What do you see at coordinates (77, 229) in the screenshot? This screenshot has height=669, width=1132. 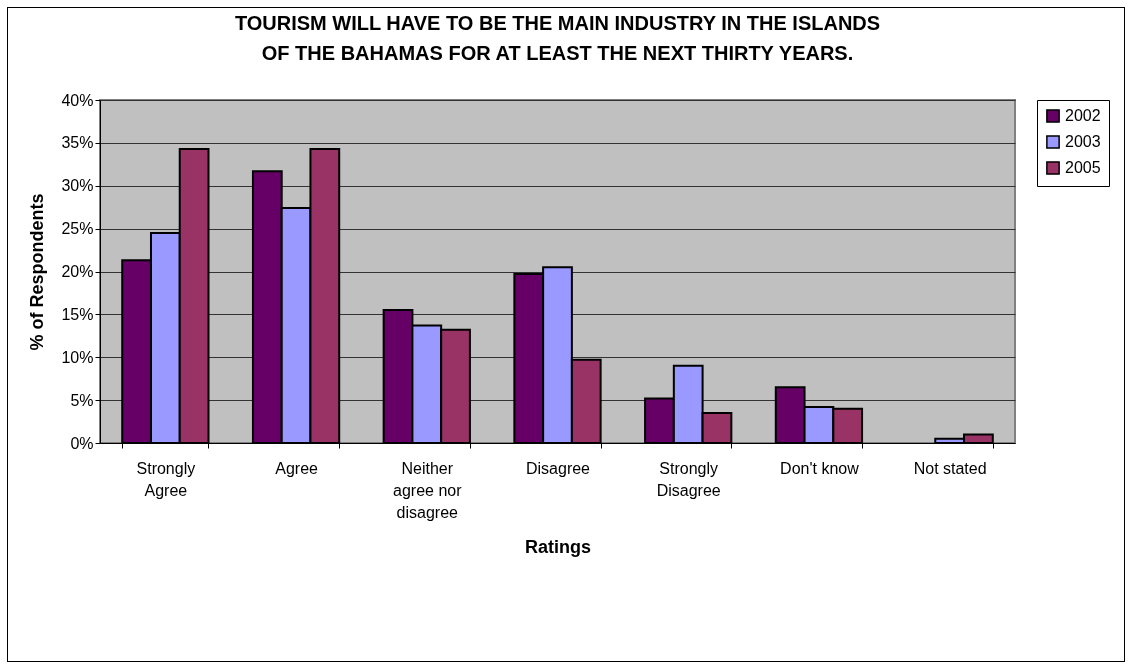 I see `y-tick-label: 25%` at bounding box center [77, 229].